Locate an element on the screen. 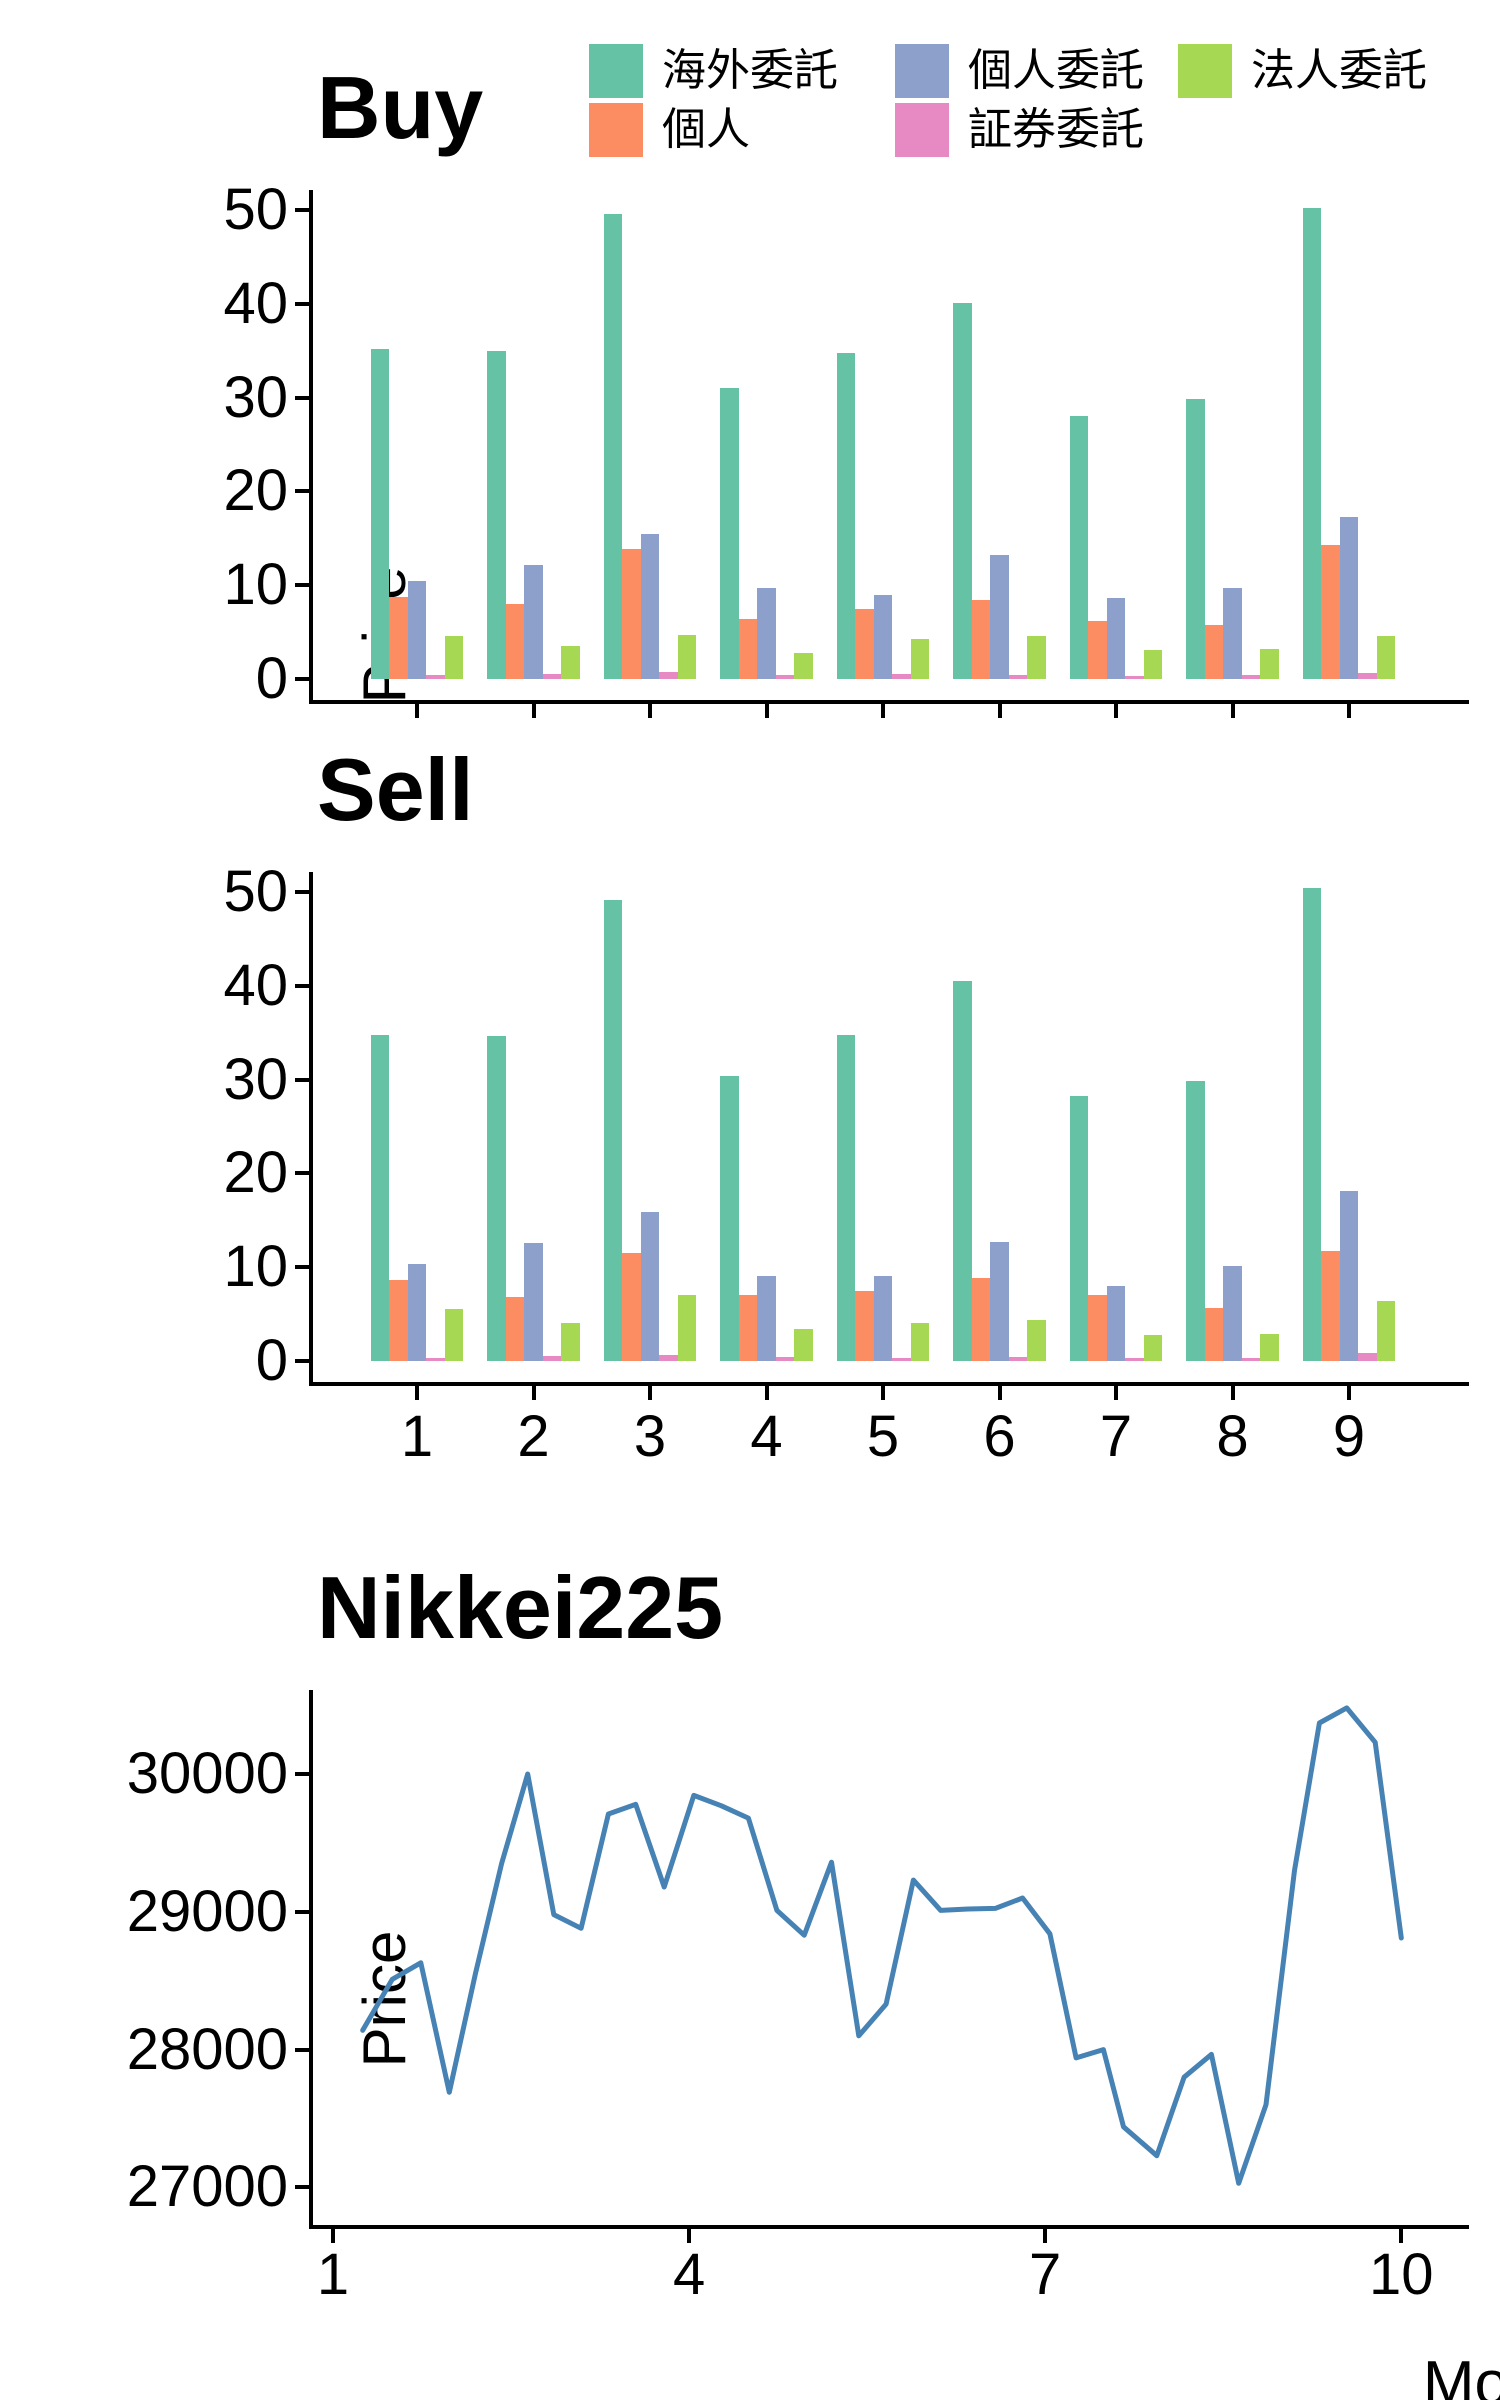  buy-panel-bar-m8-s1 is located at coordinates (1195, 539).